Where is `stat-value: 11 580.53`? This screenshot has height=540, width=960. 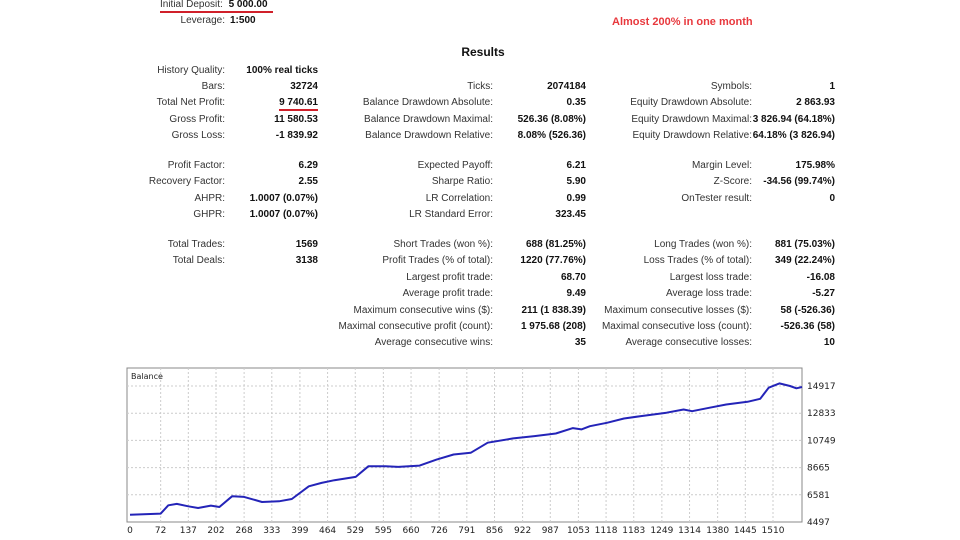 stat-value: 11 580.53 is located at coordinates (296, 119).